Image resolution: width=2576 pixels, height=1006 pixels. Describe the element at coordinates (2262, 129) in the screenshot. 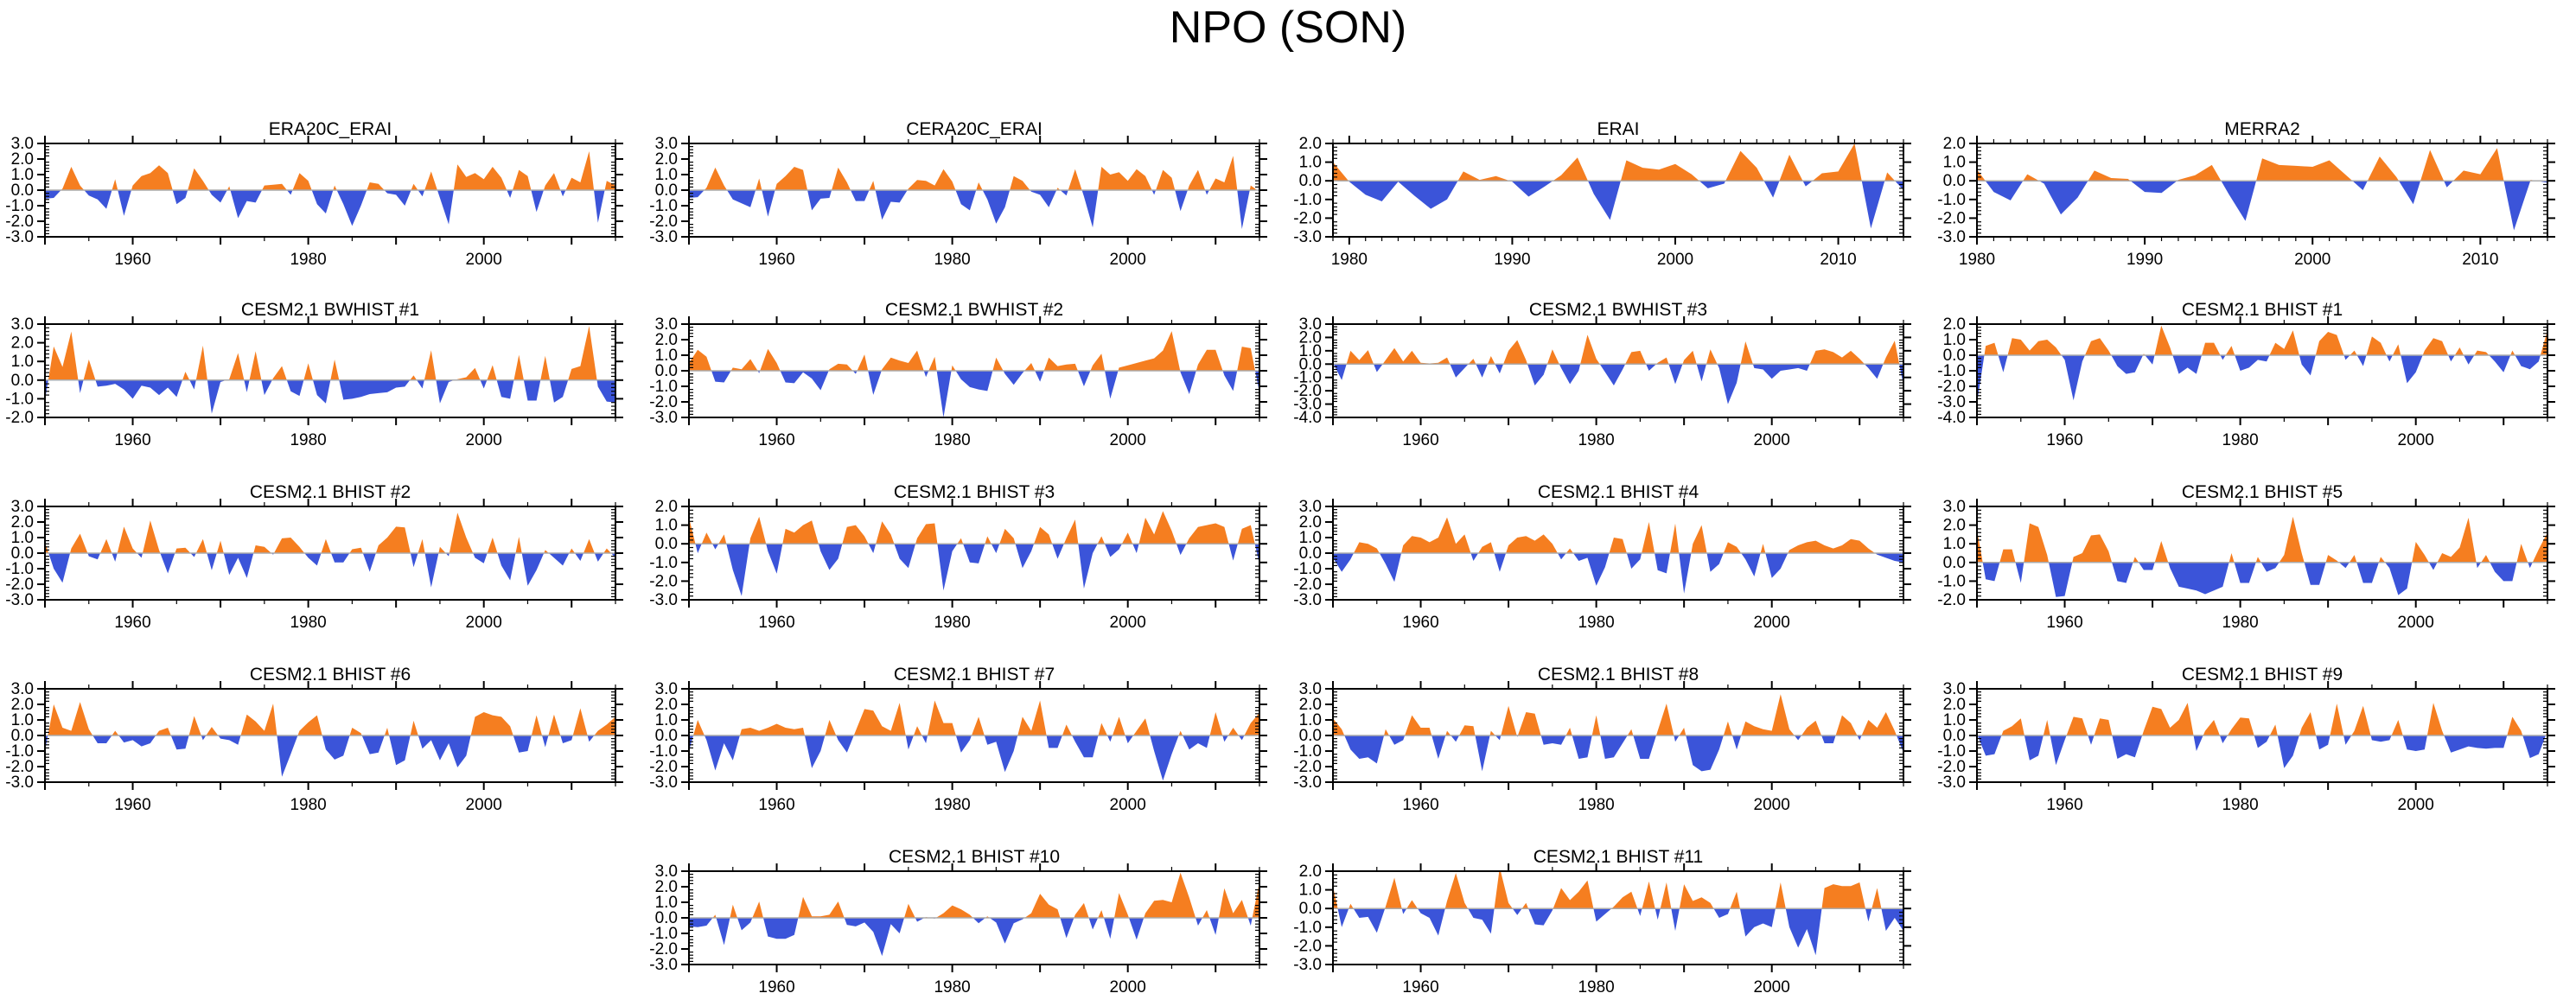

I see `panel-title: MERRA2` at that location.